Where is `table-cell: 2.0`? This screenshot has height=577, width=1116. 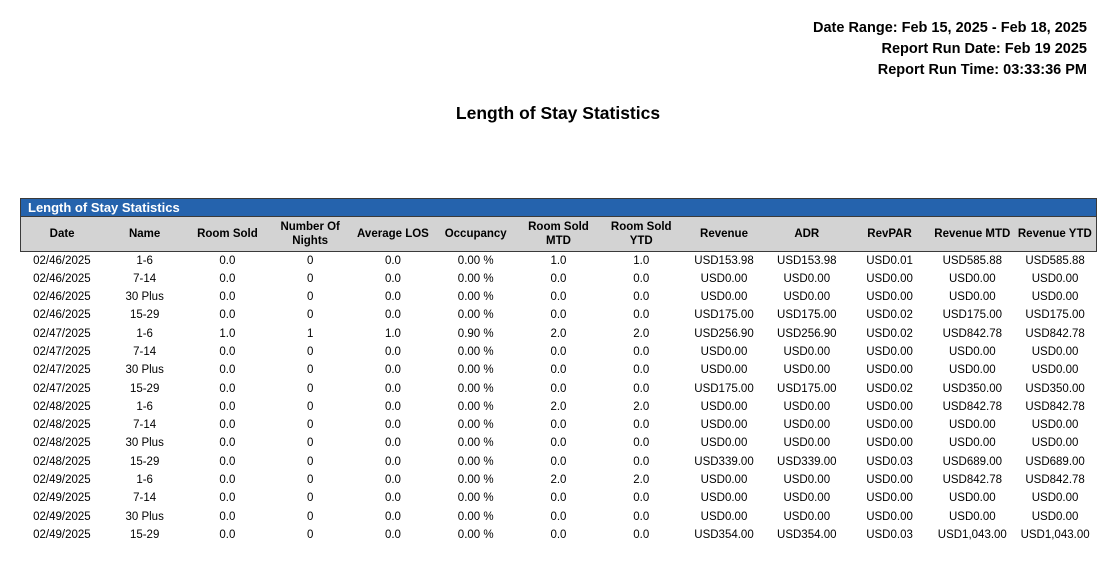
table-cell: 2.0 is located at coordinates (641, 333).